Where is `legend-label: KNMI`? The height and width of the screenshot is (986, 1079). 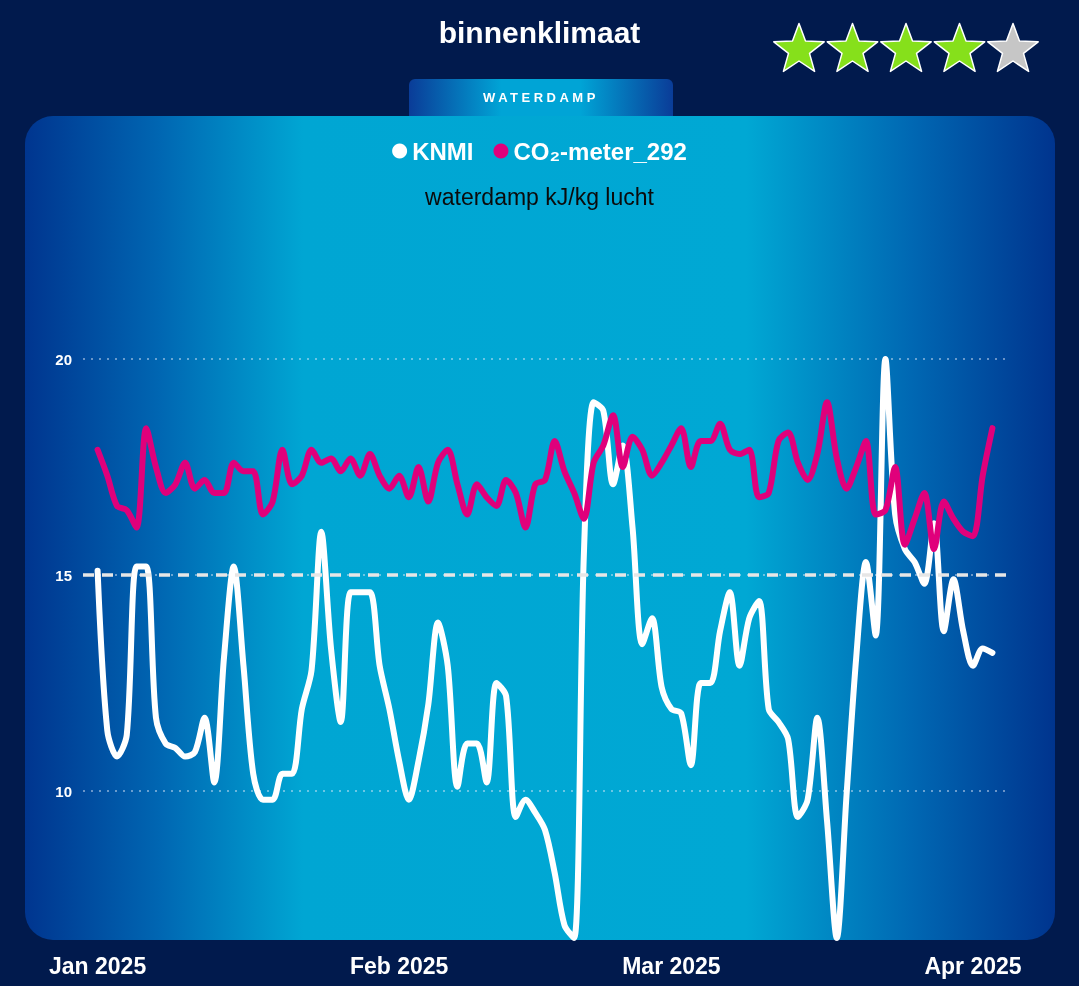
legend-label: KNMI is located at coordinates (443, 151).